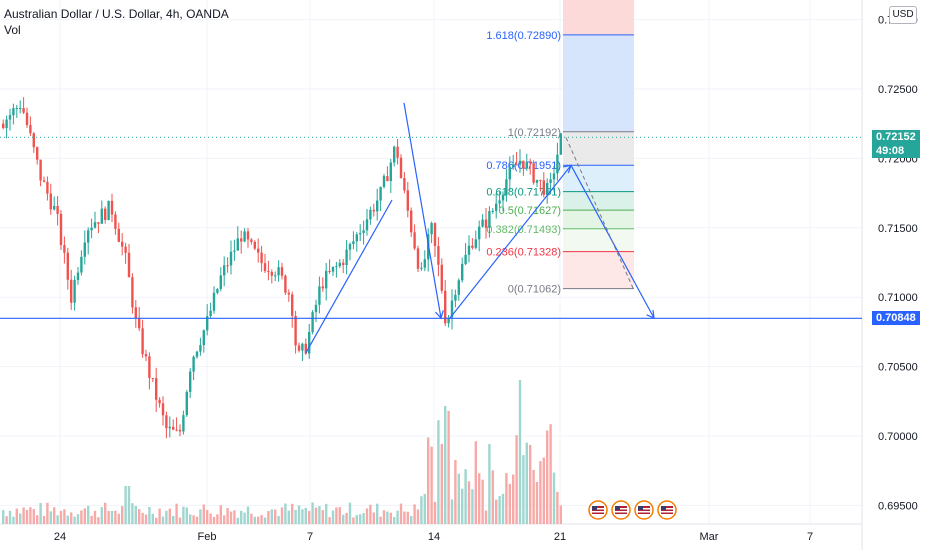 The image size is (932, 550). I want to click on time-tick-label: Mar, so click(709, 537).